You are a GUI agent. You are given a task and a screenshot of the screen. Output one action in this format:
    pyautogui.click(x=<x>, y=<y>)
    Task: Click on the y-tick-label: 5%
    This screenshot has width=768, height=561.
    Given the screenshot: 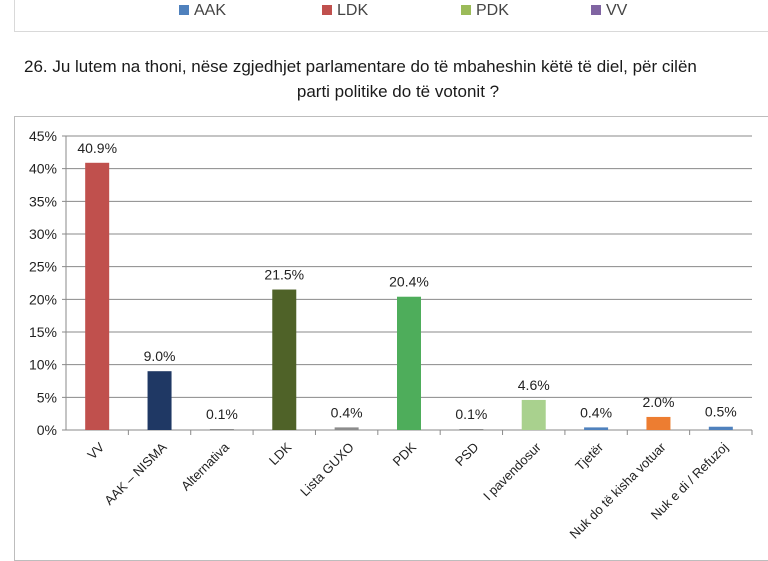 What is the action you would take?
    pyautogui.click(x=47, y=397)
    